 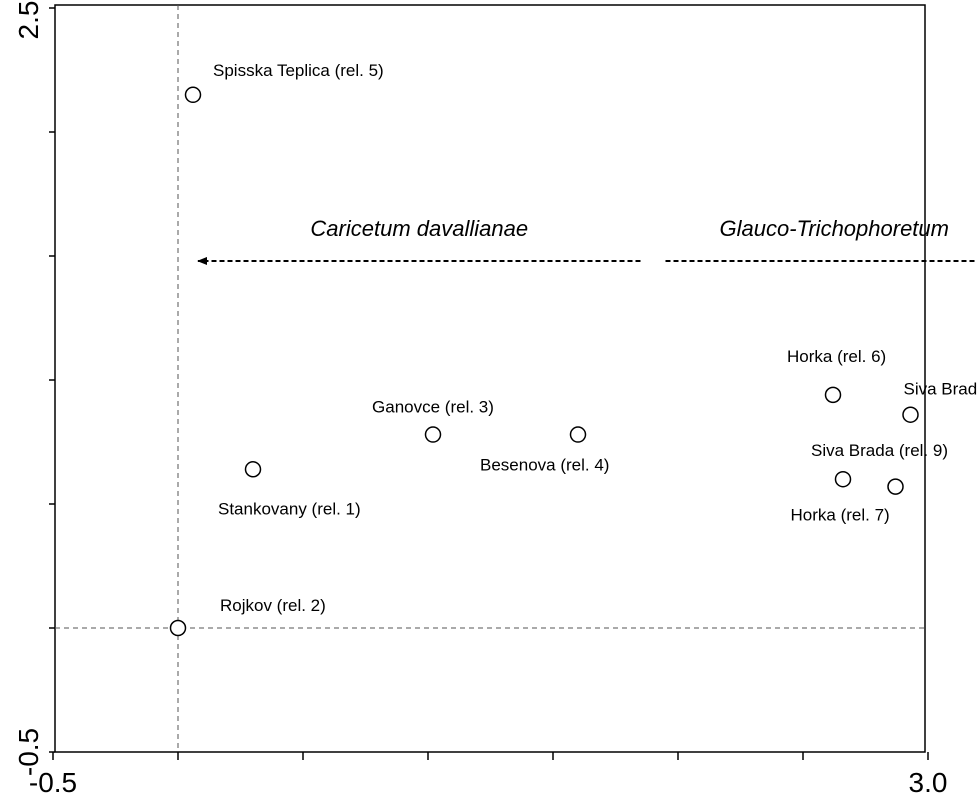 I want to click on data-point-label: Horka (rel. 7), so click(x=840, y=515).